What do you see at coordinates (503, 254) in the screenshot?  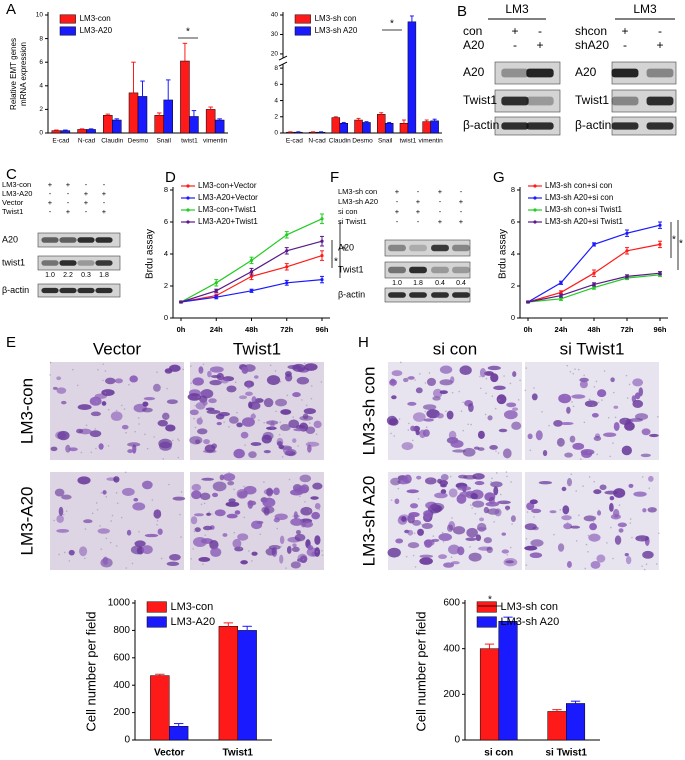 I see `y-axis-label: Brdu assay` at bounding box center [503, 254].